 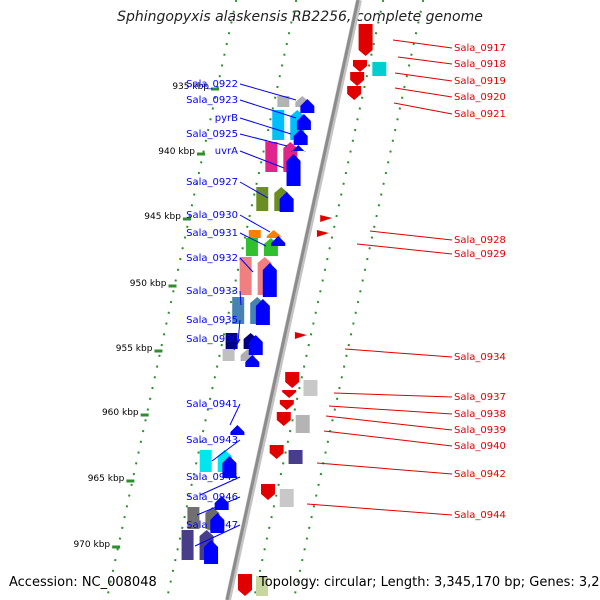 I want to click on gene-label-reverse: Sala_0937, so click(x=480, y=397).